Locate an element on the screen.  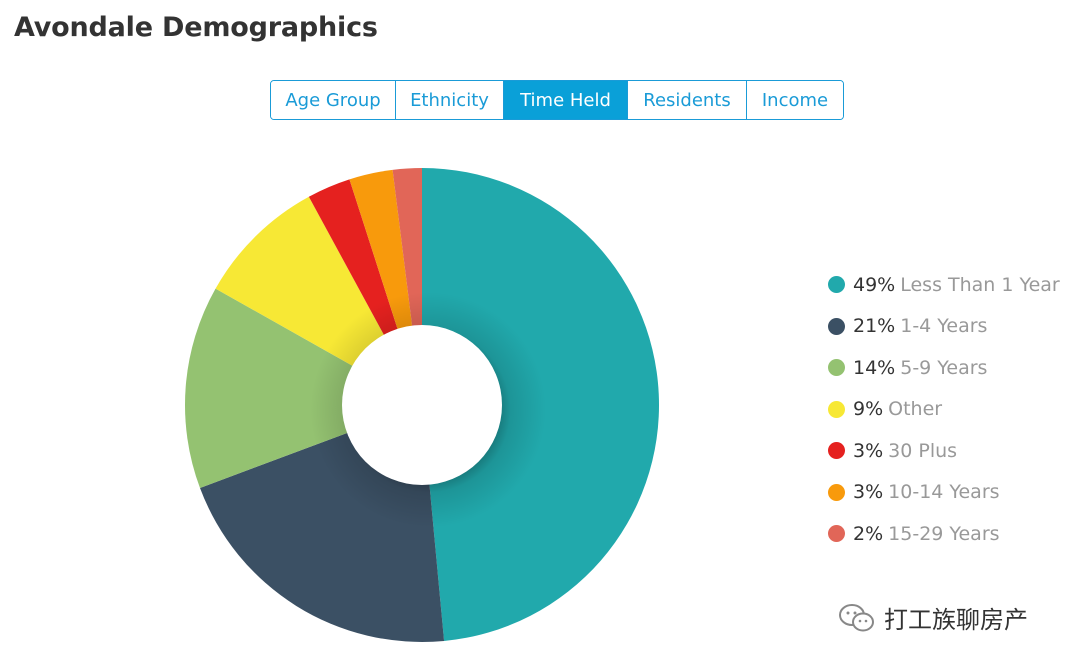
legend-percent: 9% is located at coordinates (868, 409).